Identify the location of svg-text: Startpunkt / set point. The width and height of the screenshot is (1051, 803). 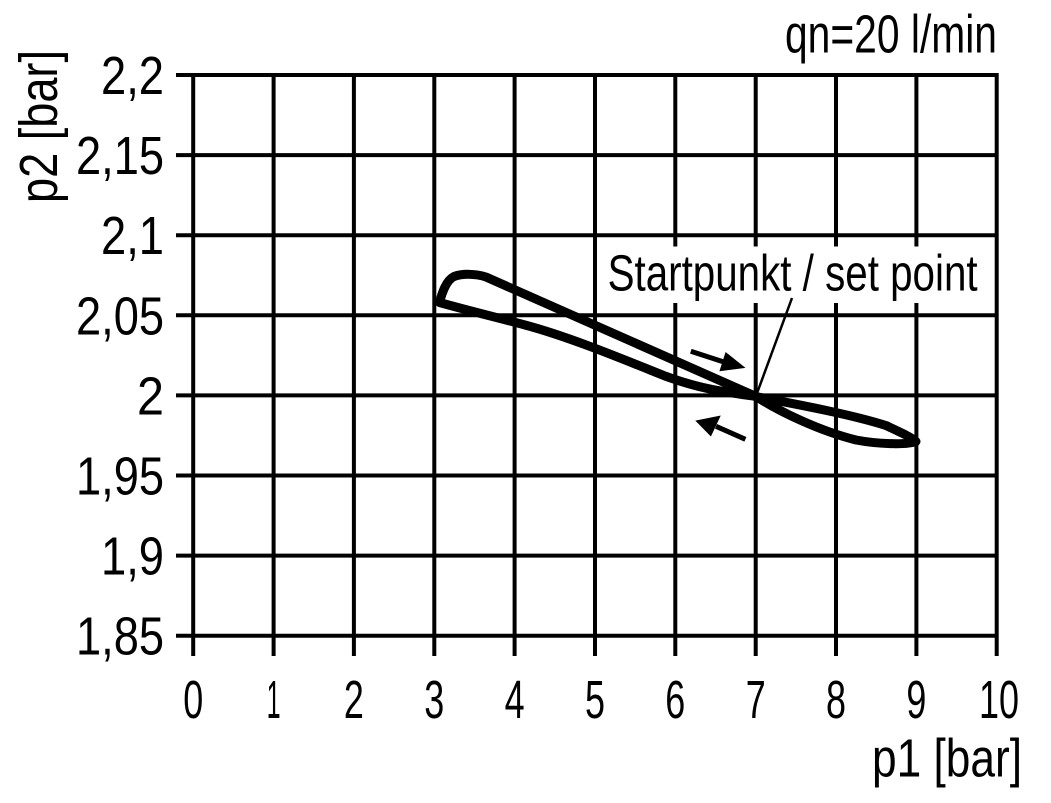
(793, 273).